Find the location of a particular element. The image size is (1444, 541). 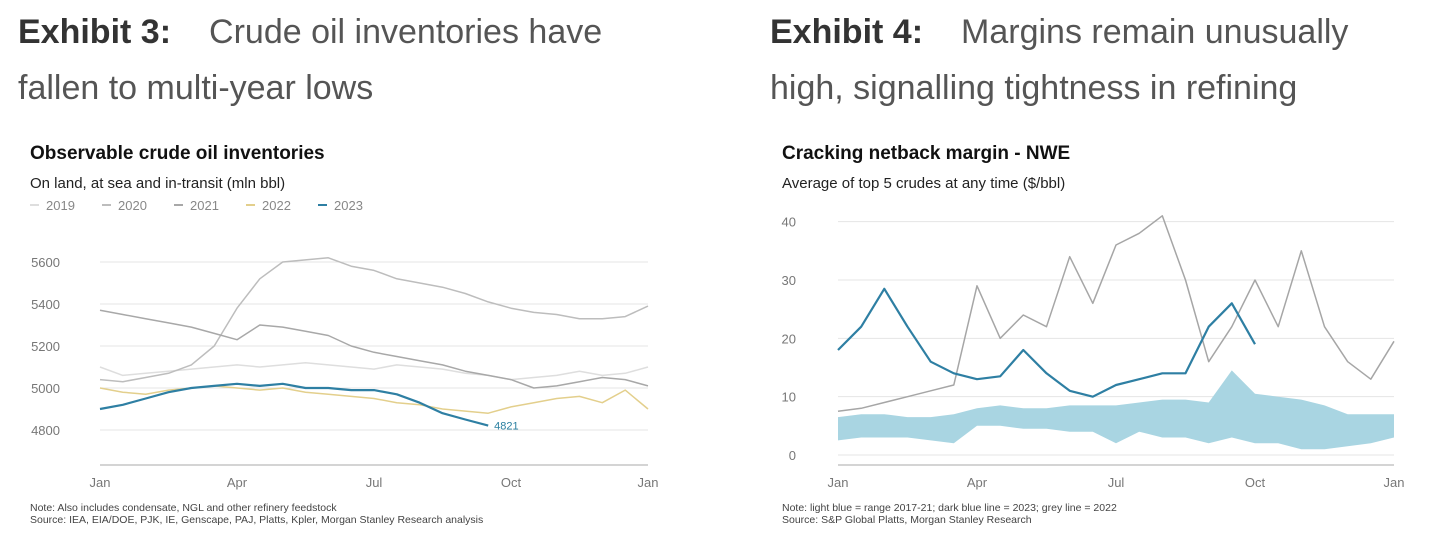

y-tick-label: 40 is located at coordinates (789, 222).